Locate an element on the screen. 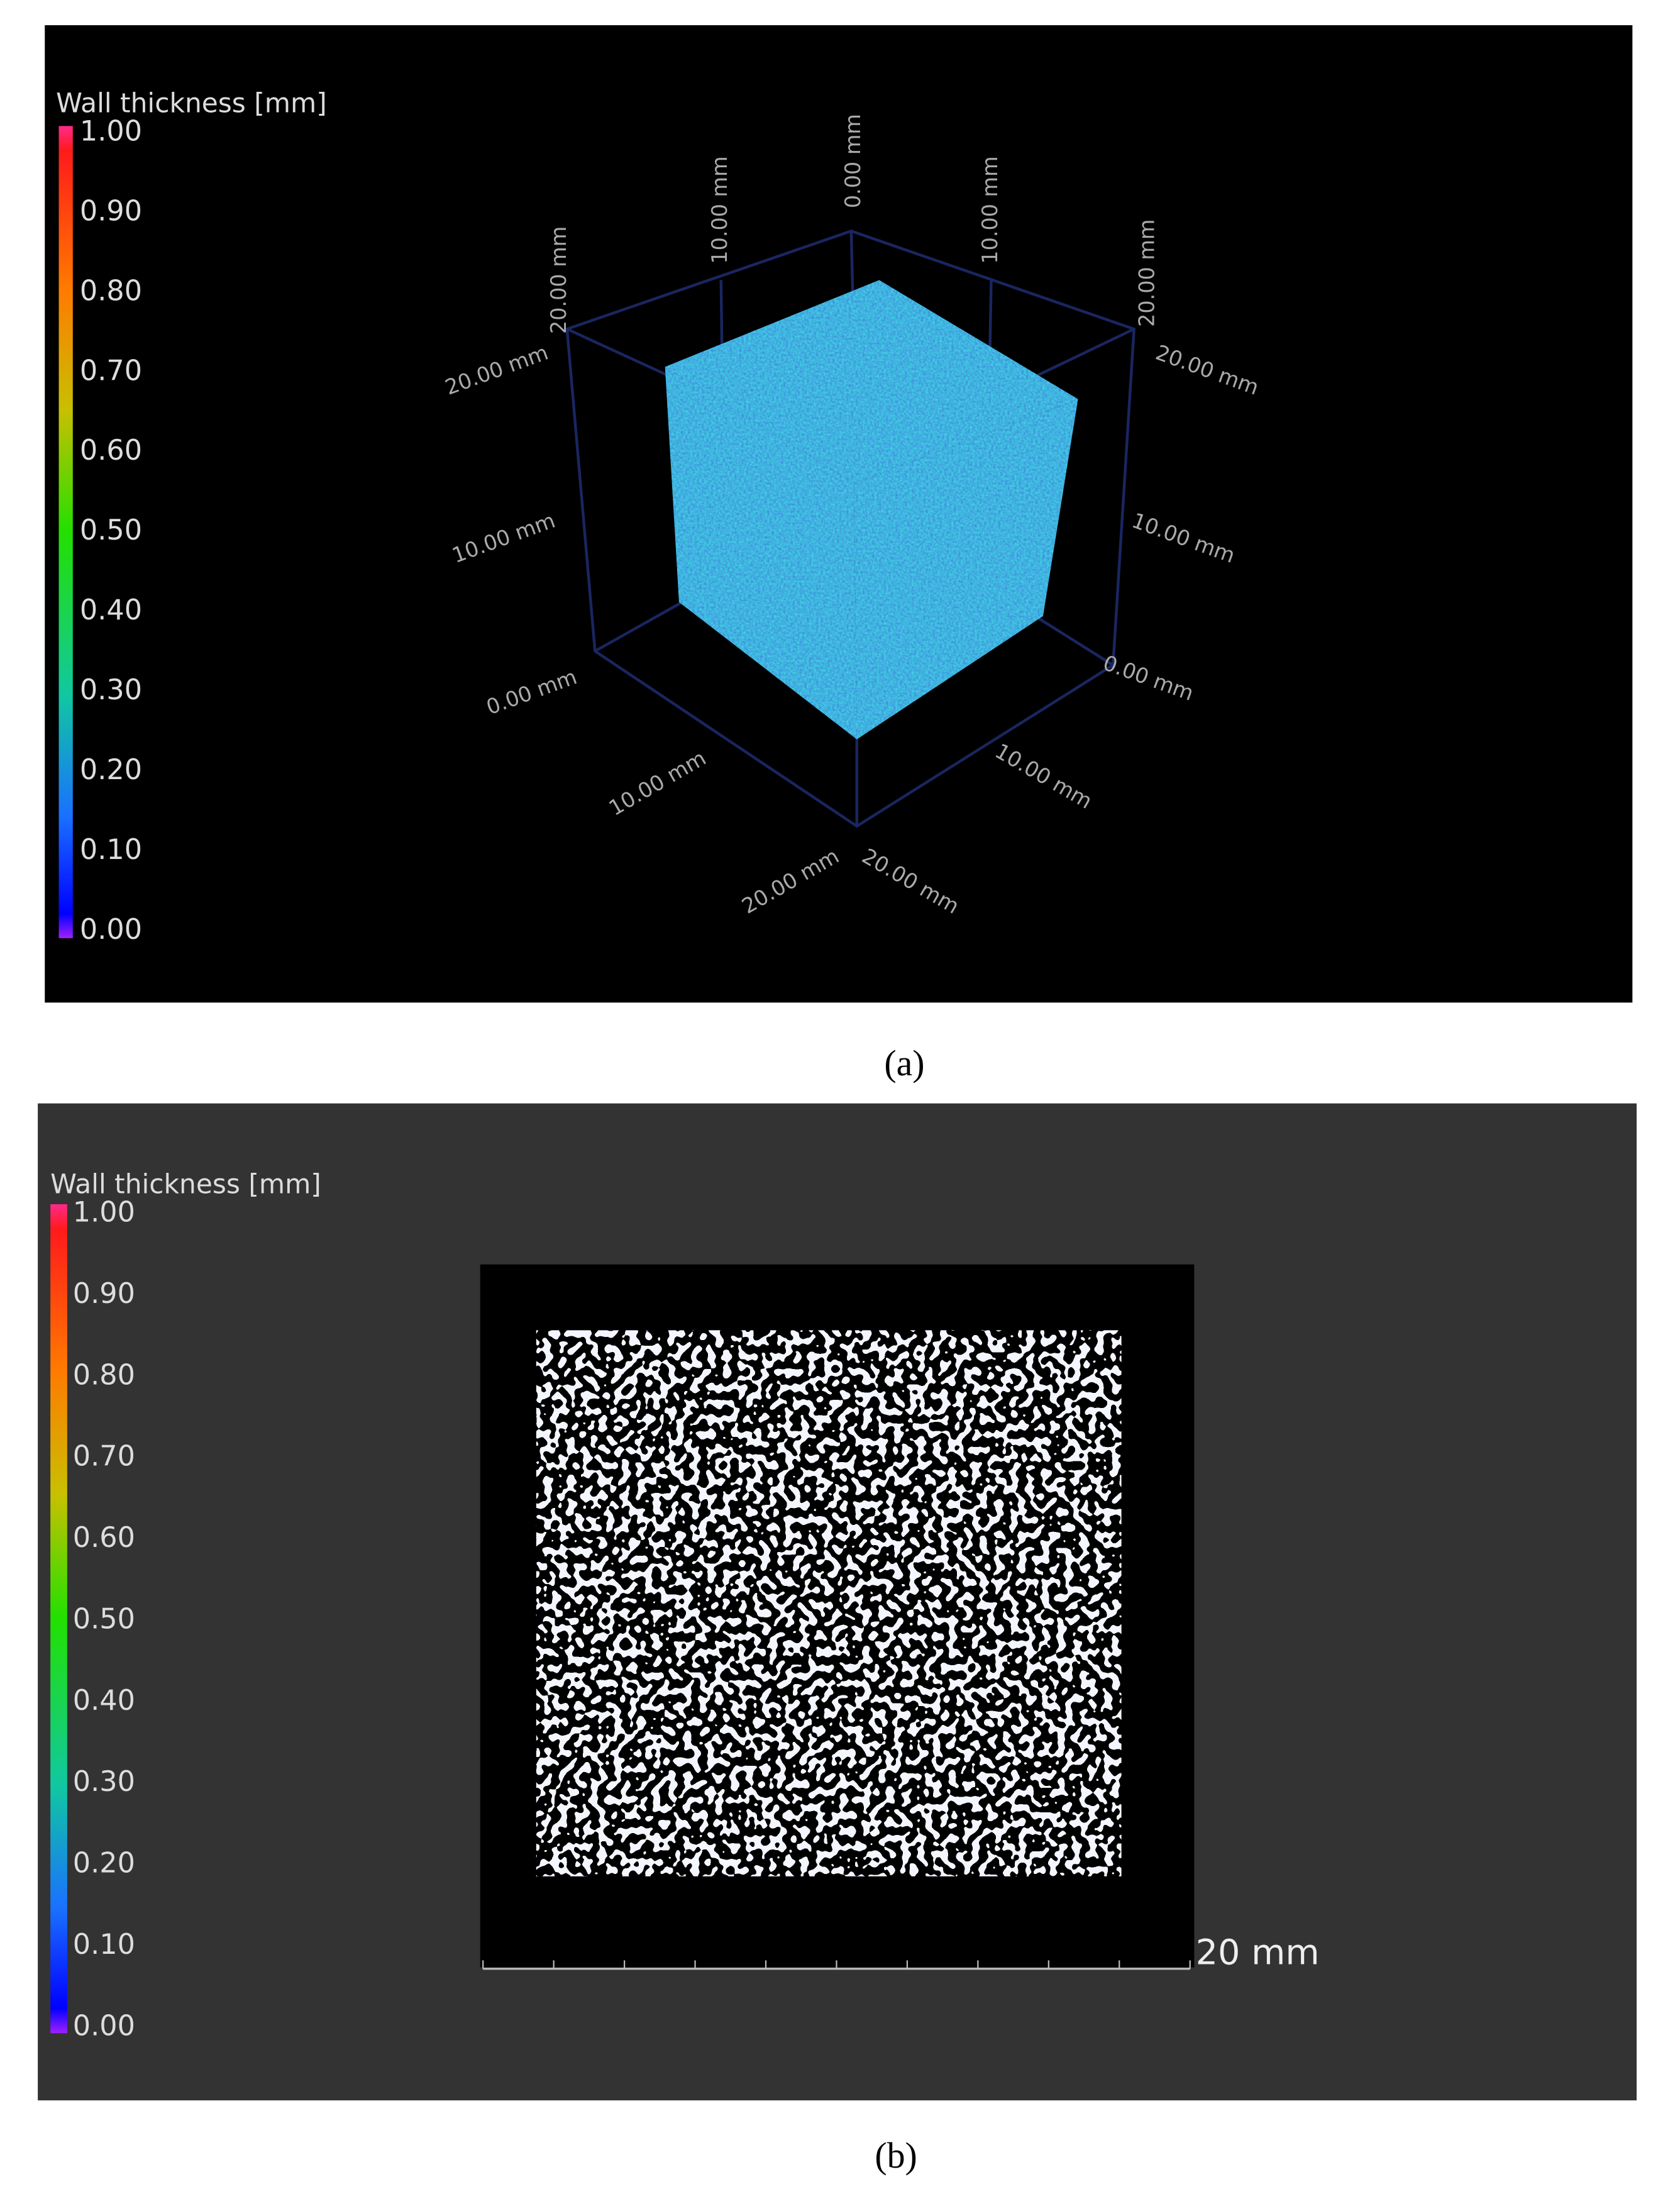 This screenshot has height=2206, width=1680. cube is located at coordinates (871, 510).